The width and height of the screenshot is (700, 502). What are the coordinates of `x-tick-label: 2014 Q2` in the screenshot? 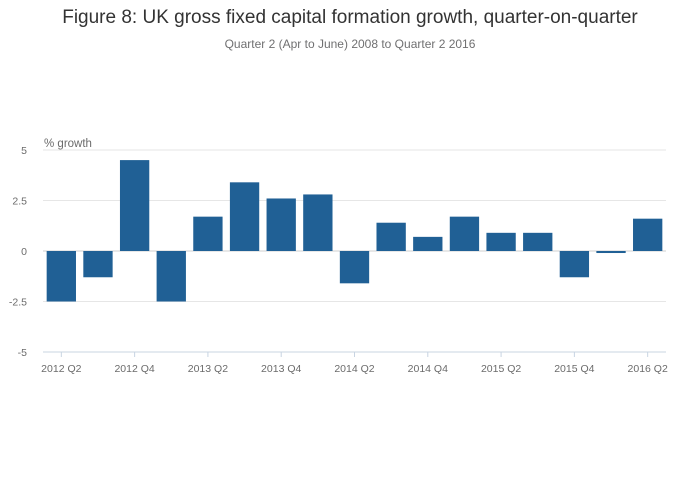 It's located at (354, 369).